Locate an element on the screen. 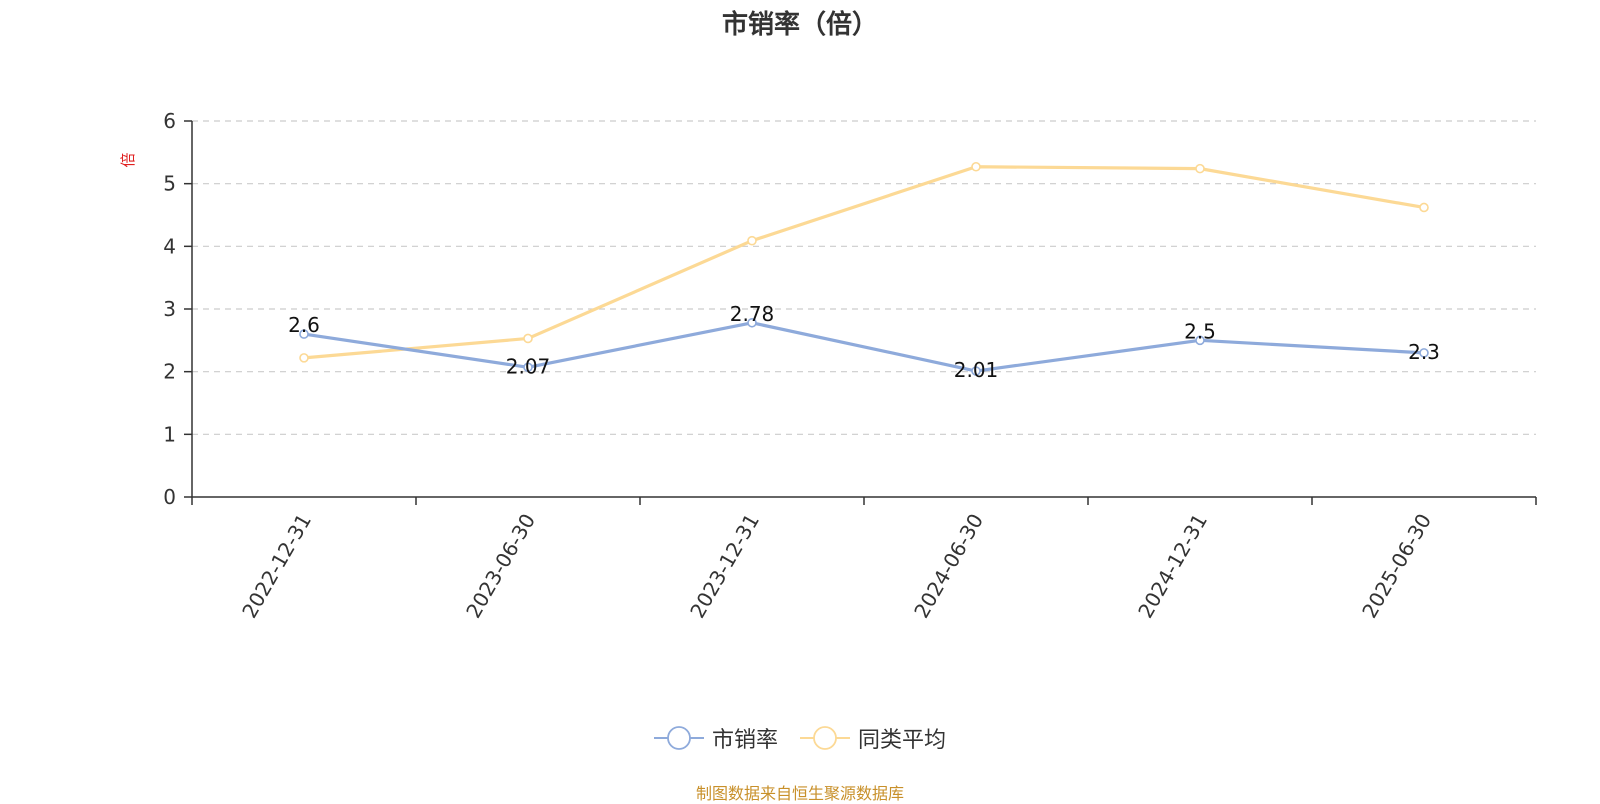 The width and height of the screenshot is (1600, 804). legend-item-1: 同类平均 is located at coordinates (873, 738).